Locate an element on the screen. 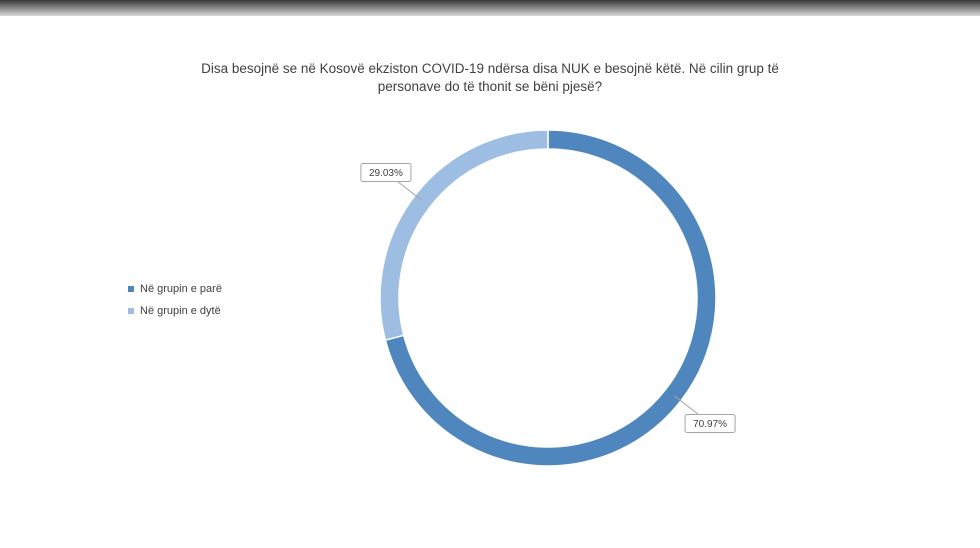 The width and height of the screenshot is (980, 548). data-label: 29.03% is located at coordinates (386, 173).